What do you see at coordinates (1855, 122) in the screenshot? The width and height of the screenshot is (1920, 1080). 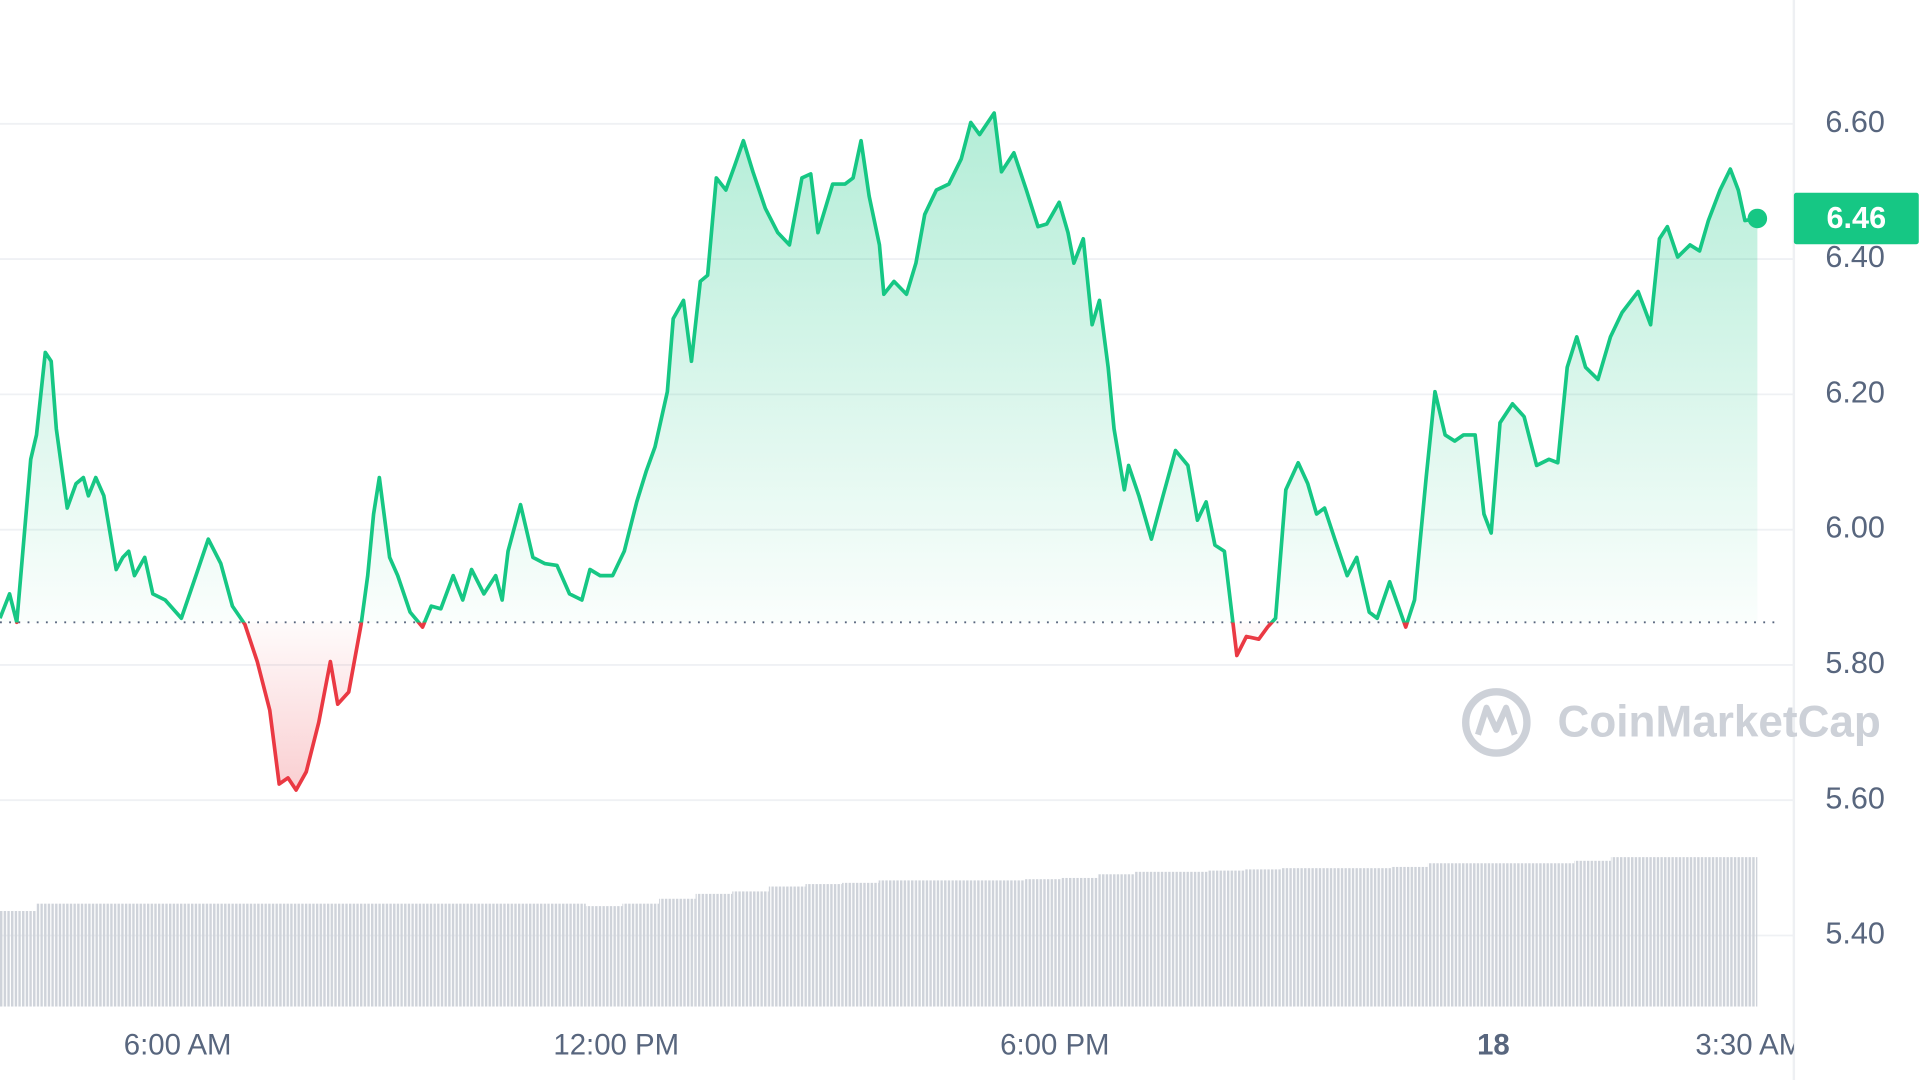 I see `y-tick-label: 6.60` at bounding box center [1855, 122].